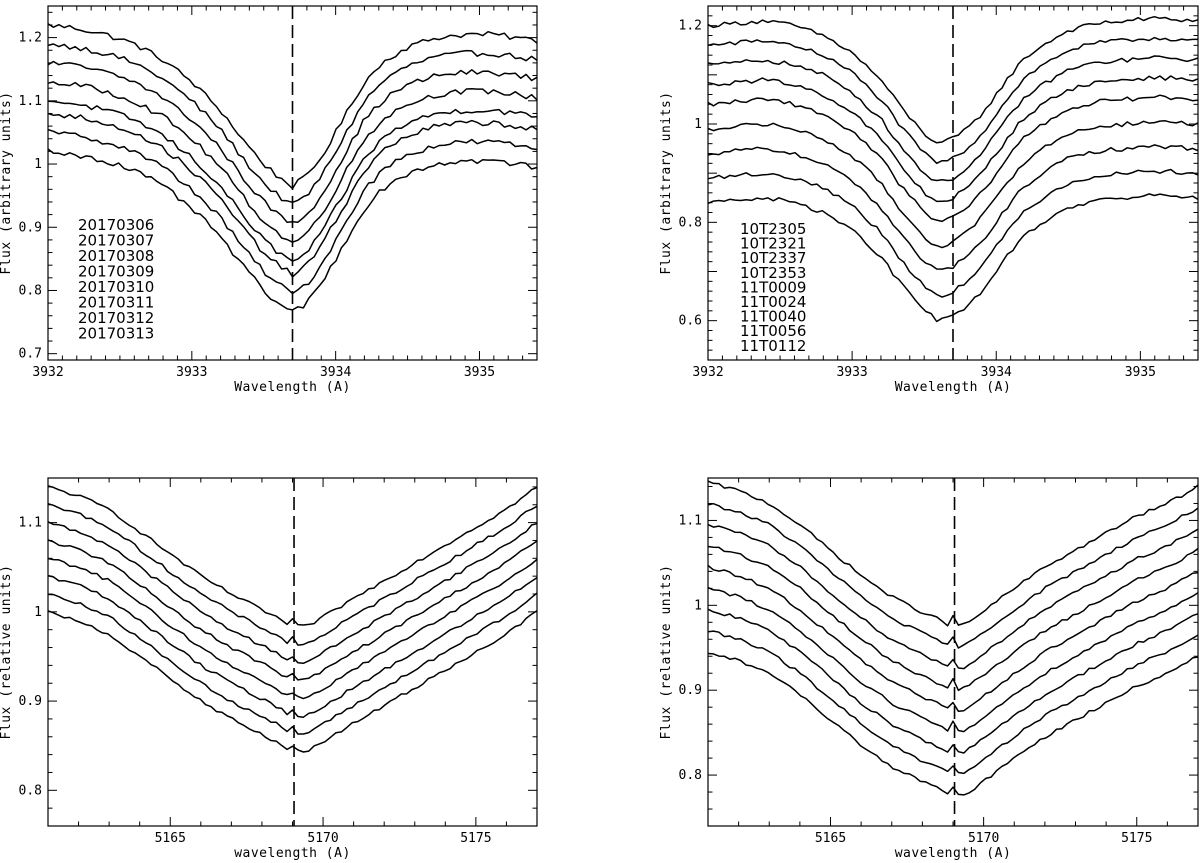  Describe the element at coordinates (690, 321) in the screenshot. I see `y-tick-label: 0.6` at that location.